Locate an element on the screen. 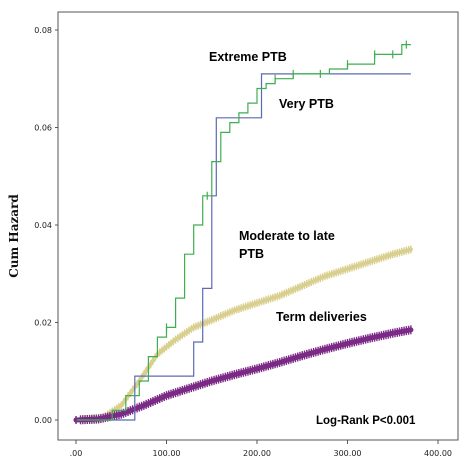  annotation-logrank: Log-Rank P<0.001 is located at coordinates (366, 421).